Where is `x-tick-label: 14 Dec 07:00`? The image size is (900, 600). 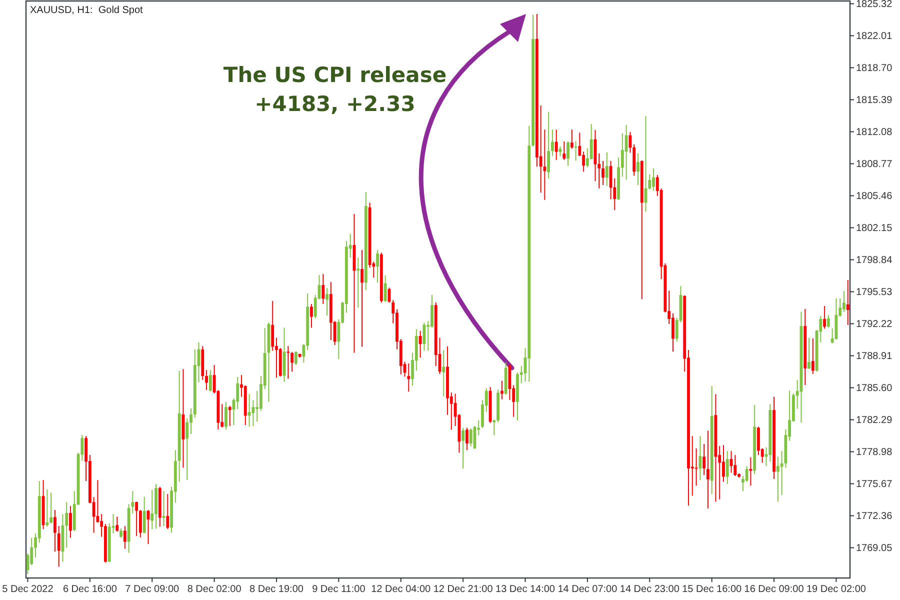
x-tick-label: 14 Dec 07:00 is located at coordinates (588, 589).